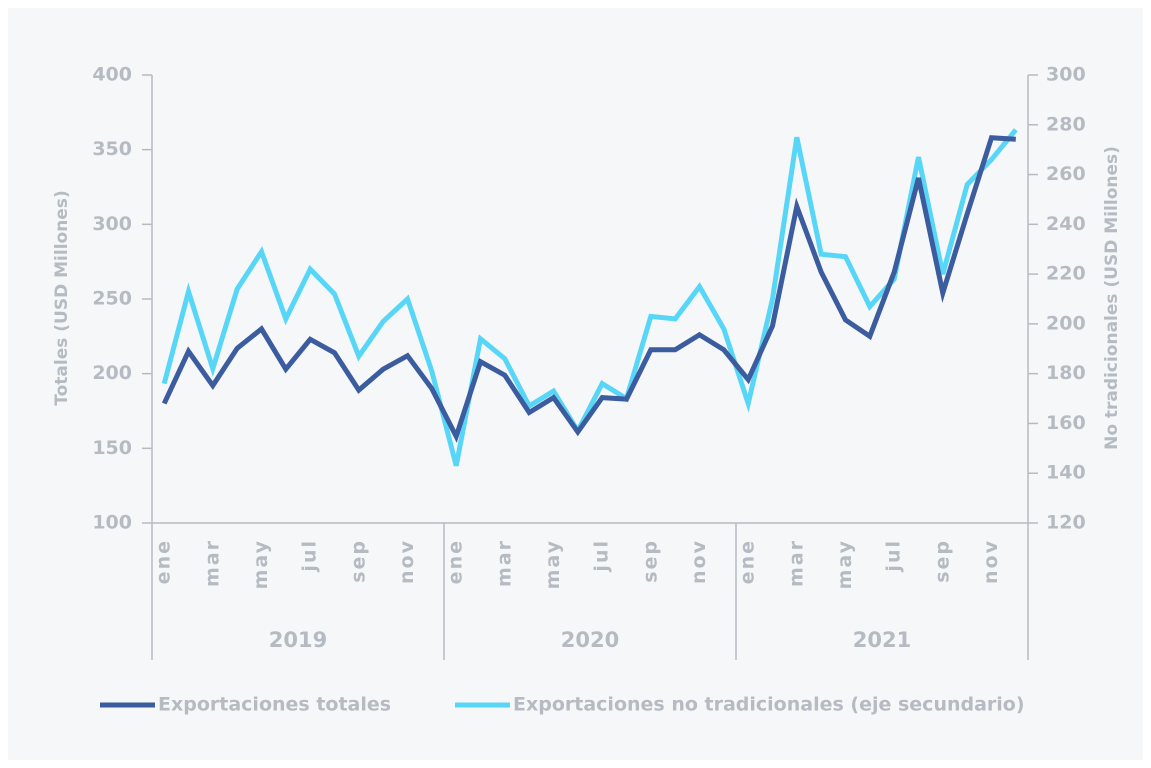 This screenshot has height=768, width=1151. Describe the element at coordinates (112, 149) in the screenshot. I see `y-tick-label: 350` at that location.